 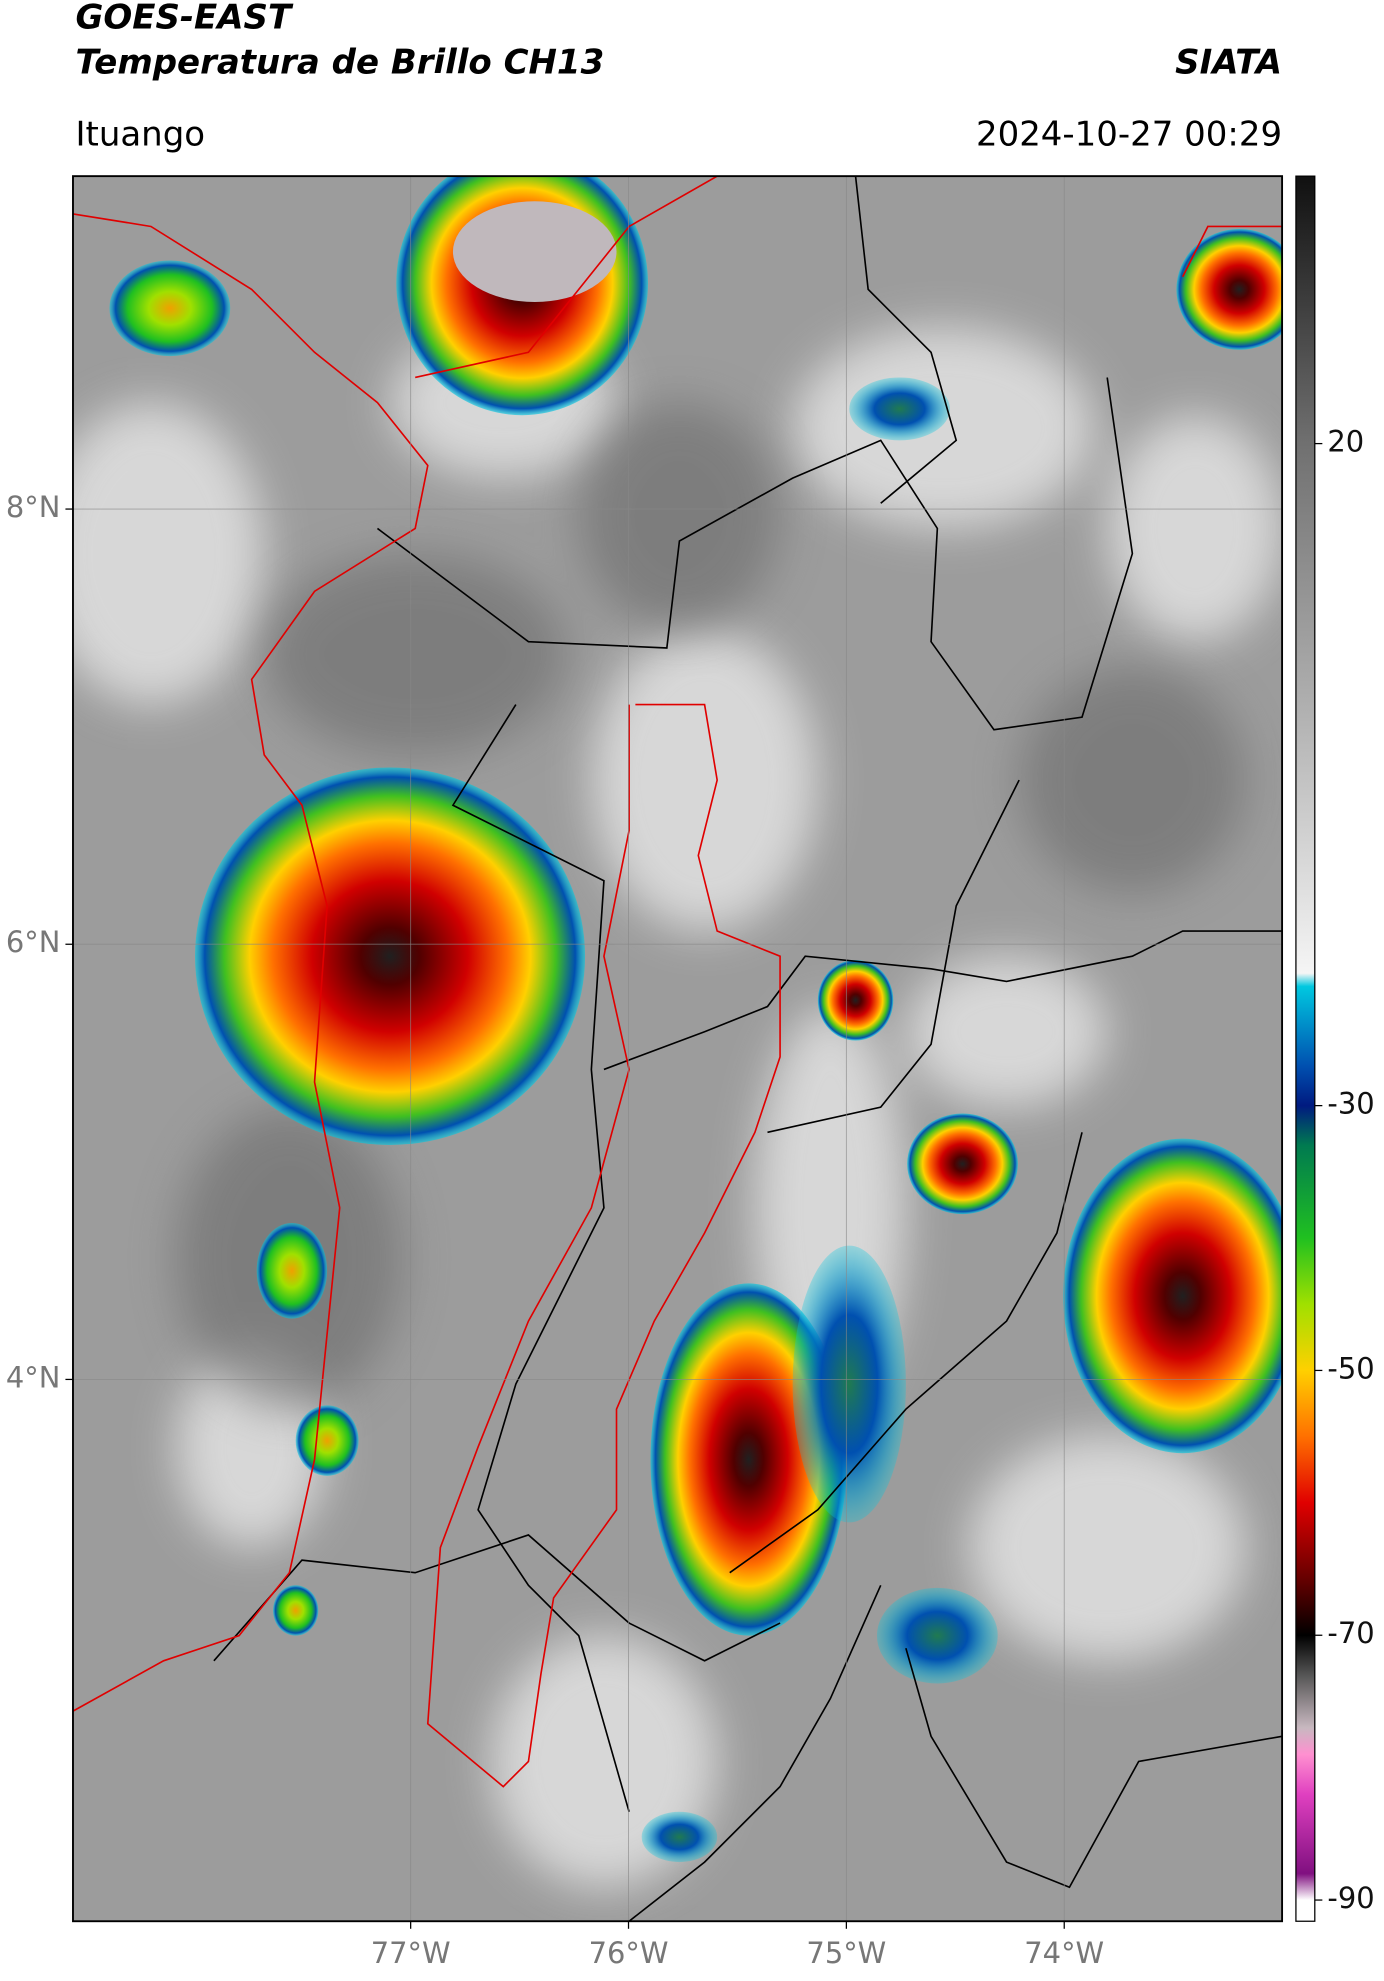 I want to click on colorbar-tick-label: -30, so click(x=1350, y=1104).